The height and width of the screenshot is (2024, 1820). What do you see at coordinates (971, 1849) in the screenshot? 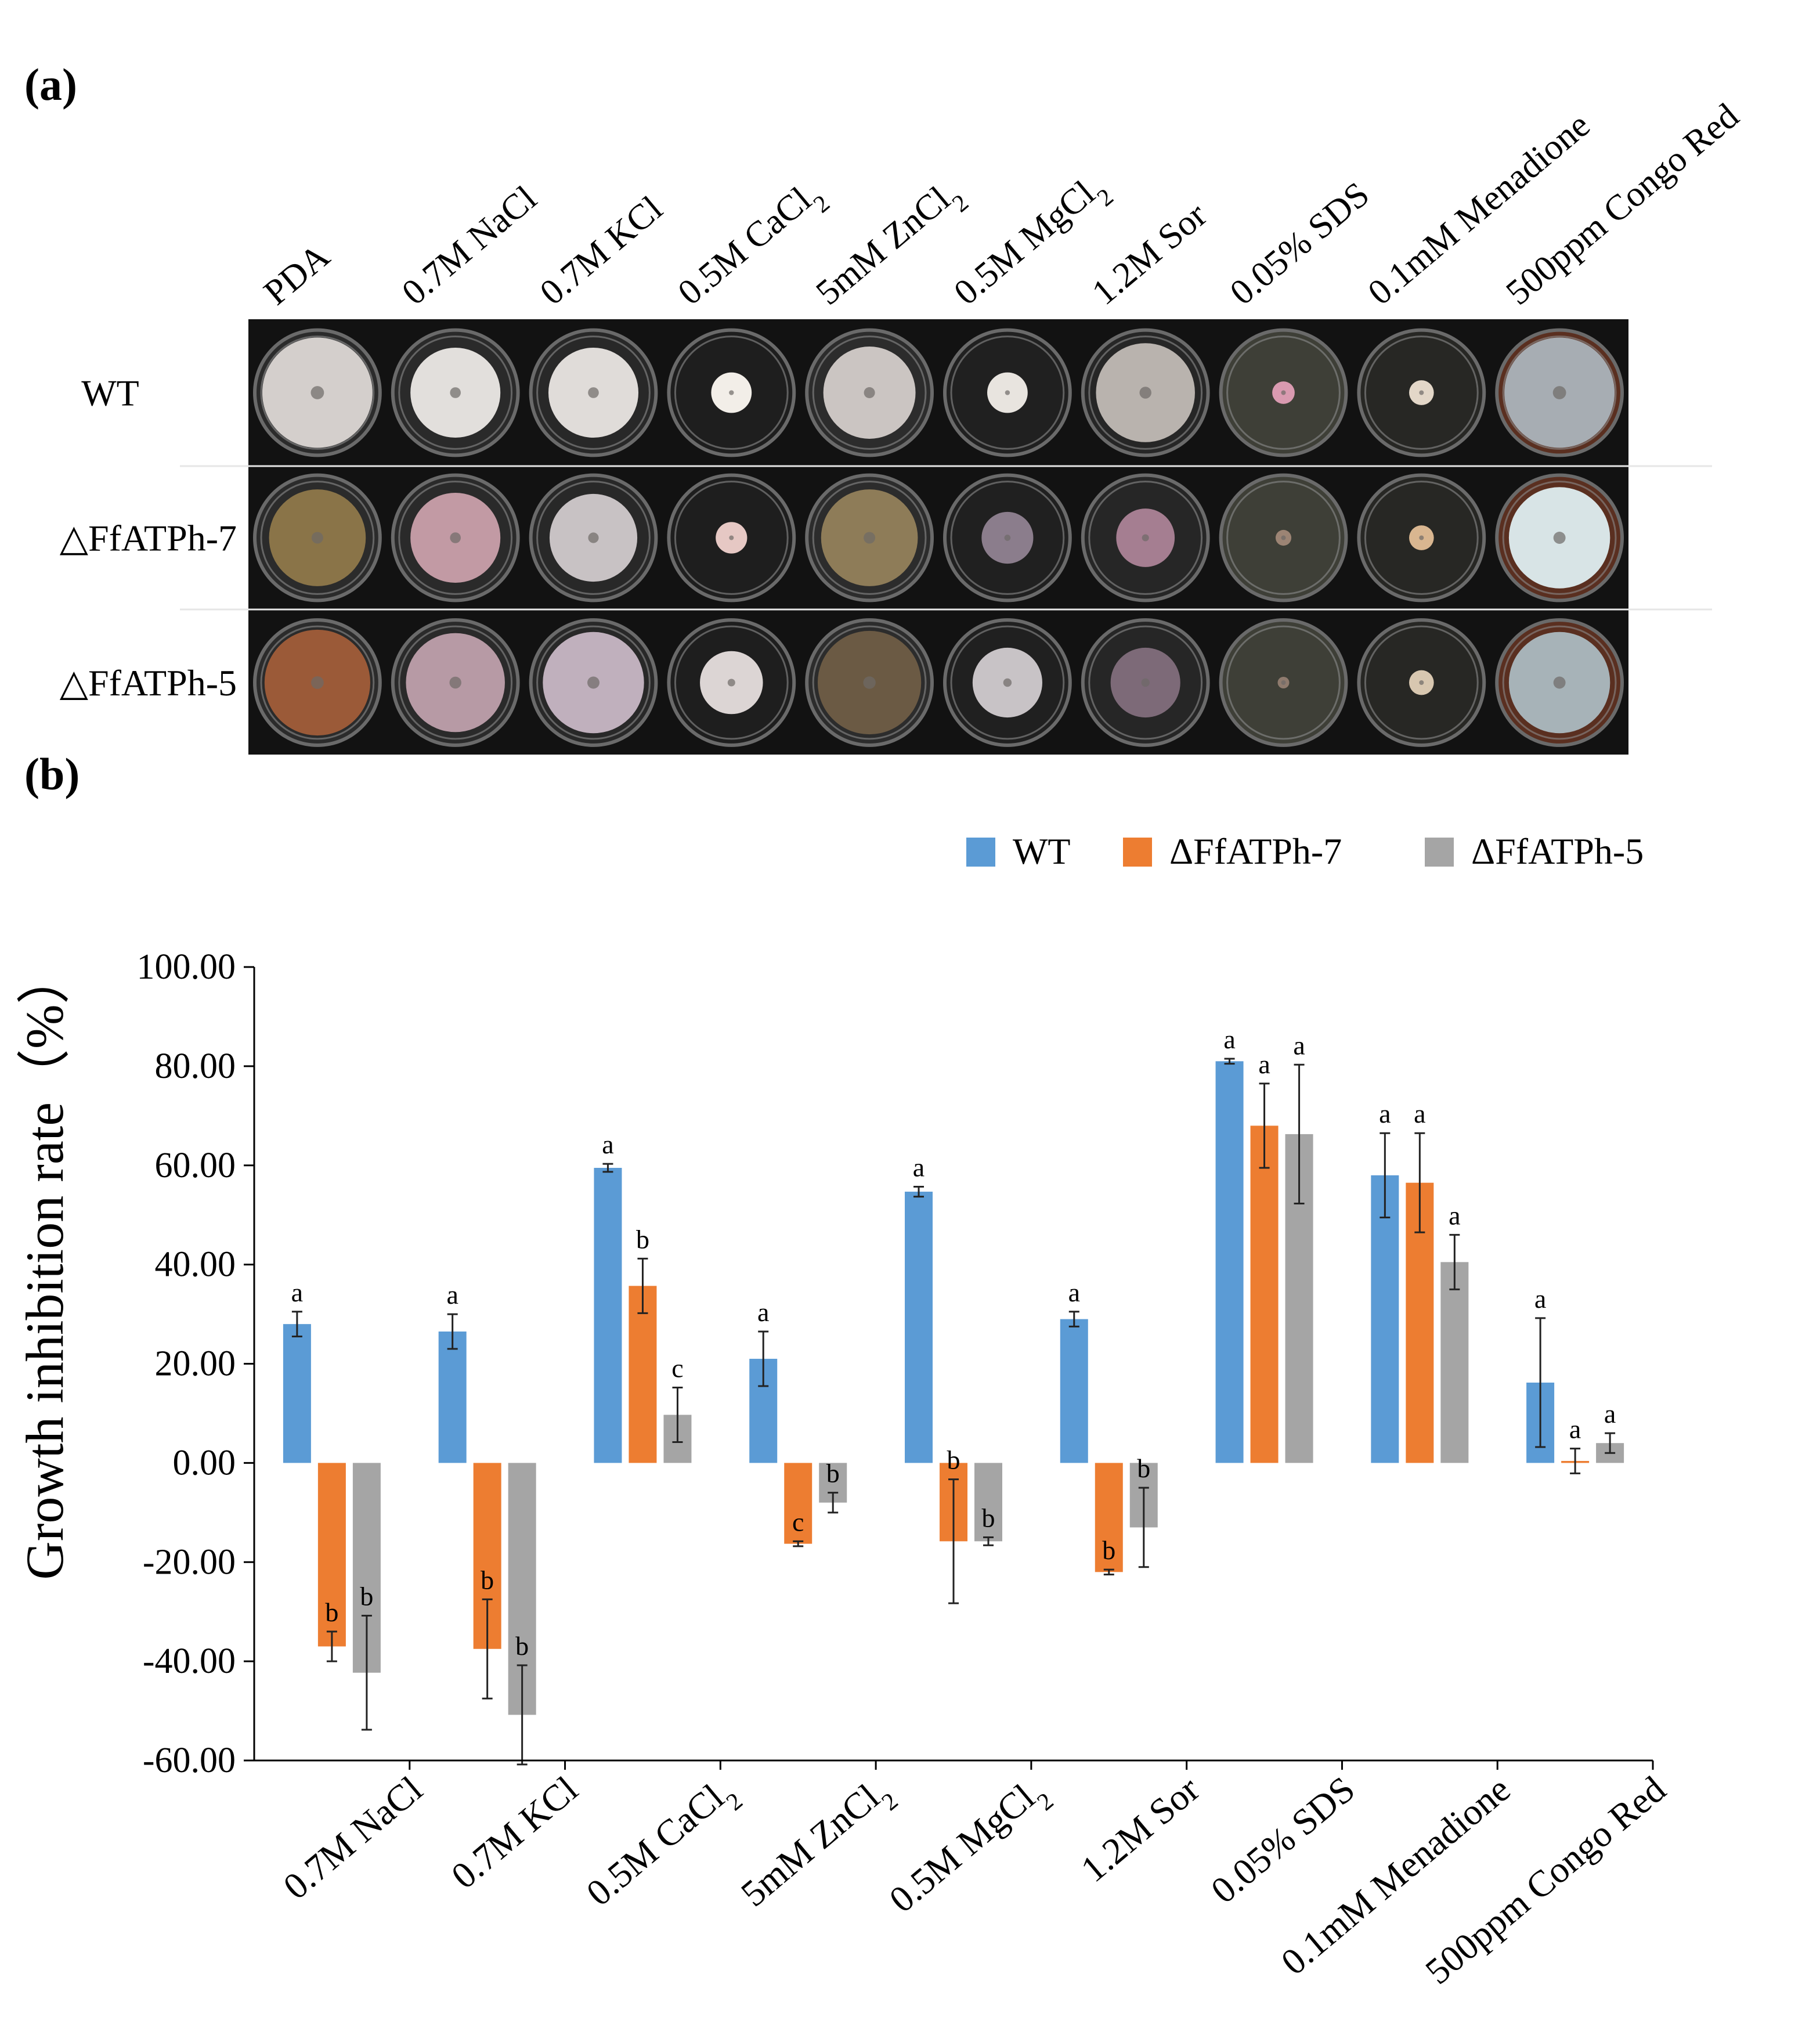
I see `x-category-label: 0.5M MgCl2` at bounding box center [971, 1849].